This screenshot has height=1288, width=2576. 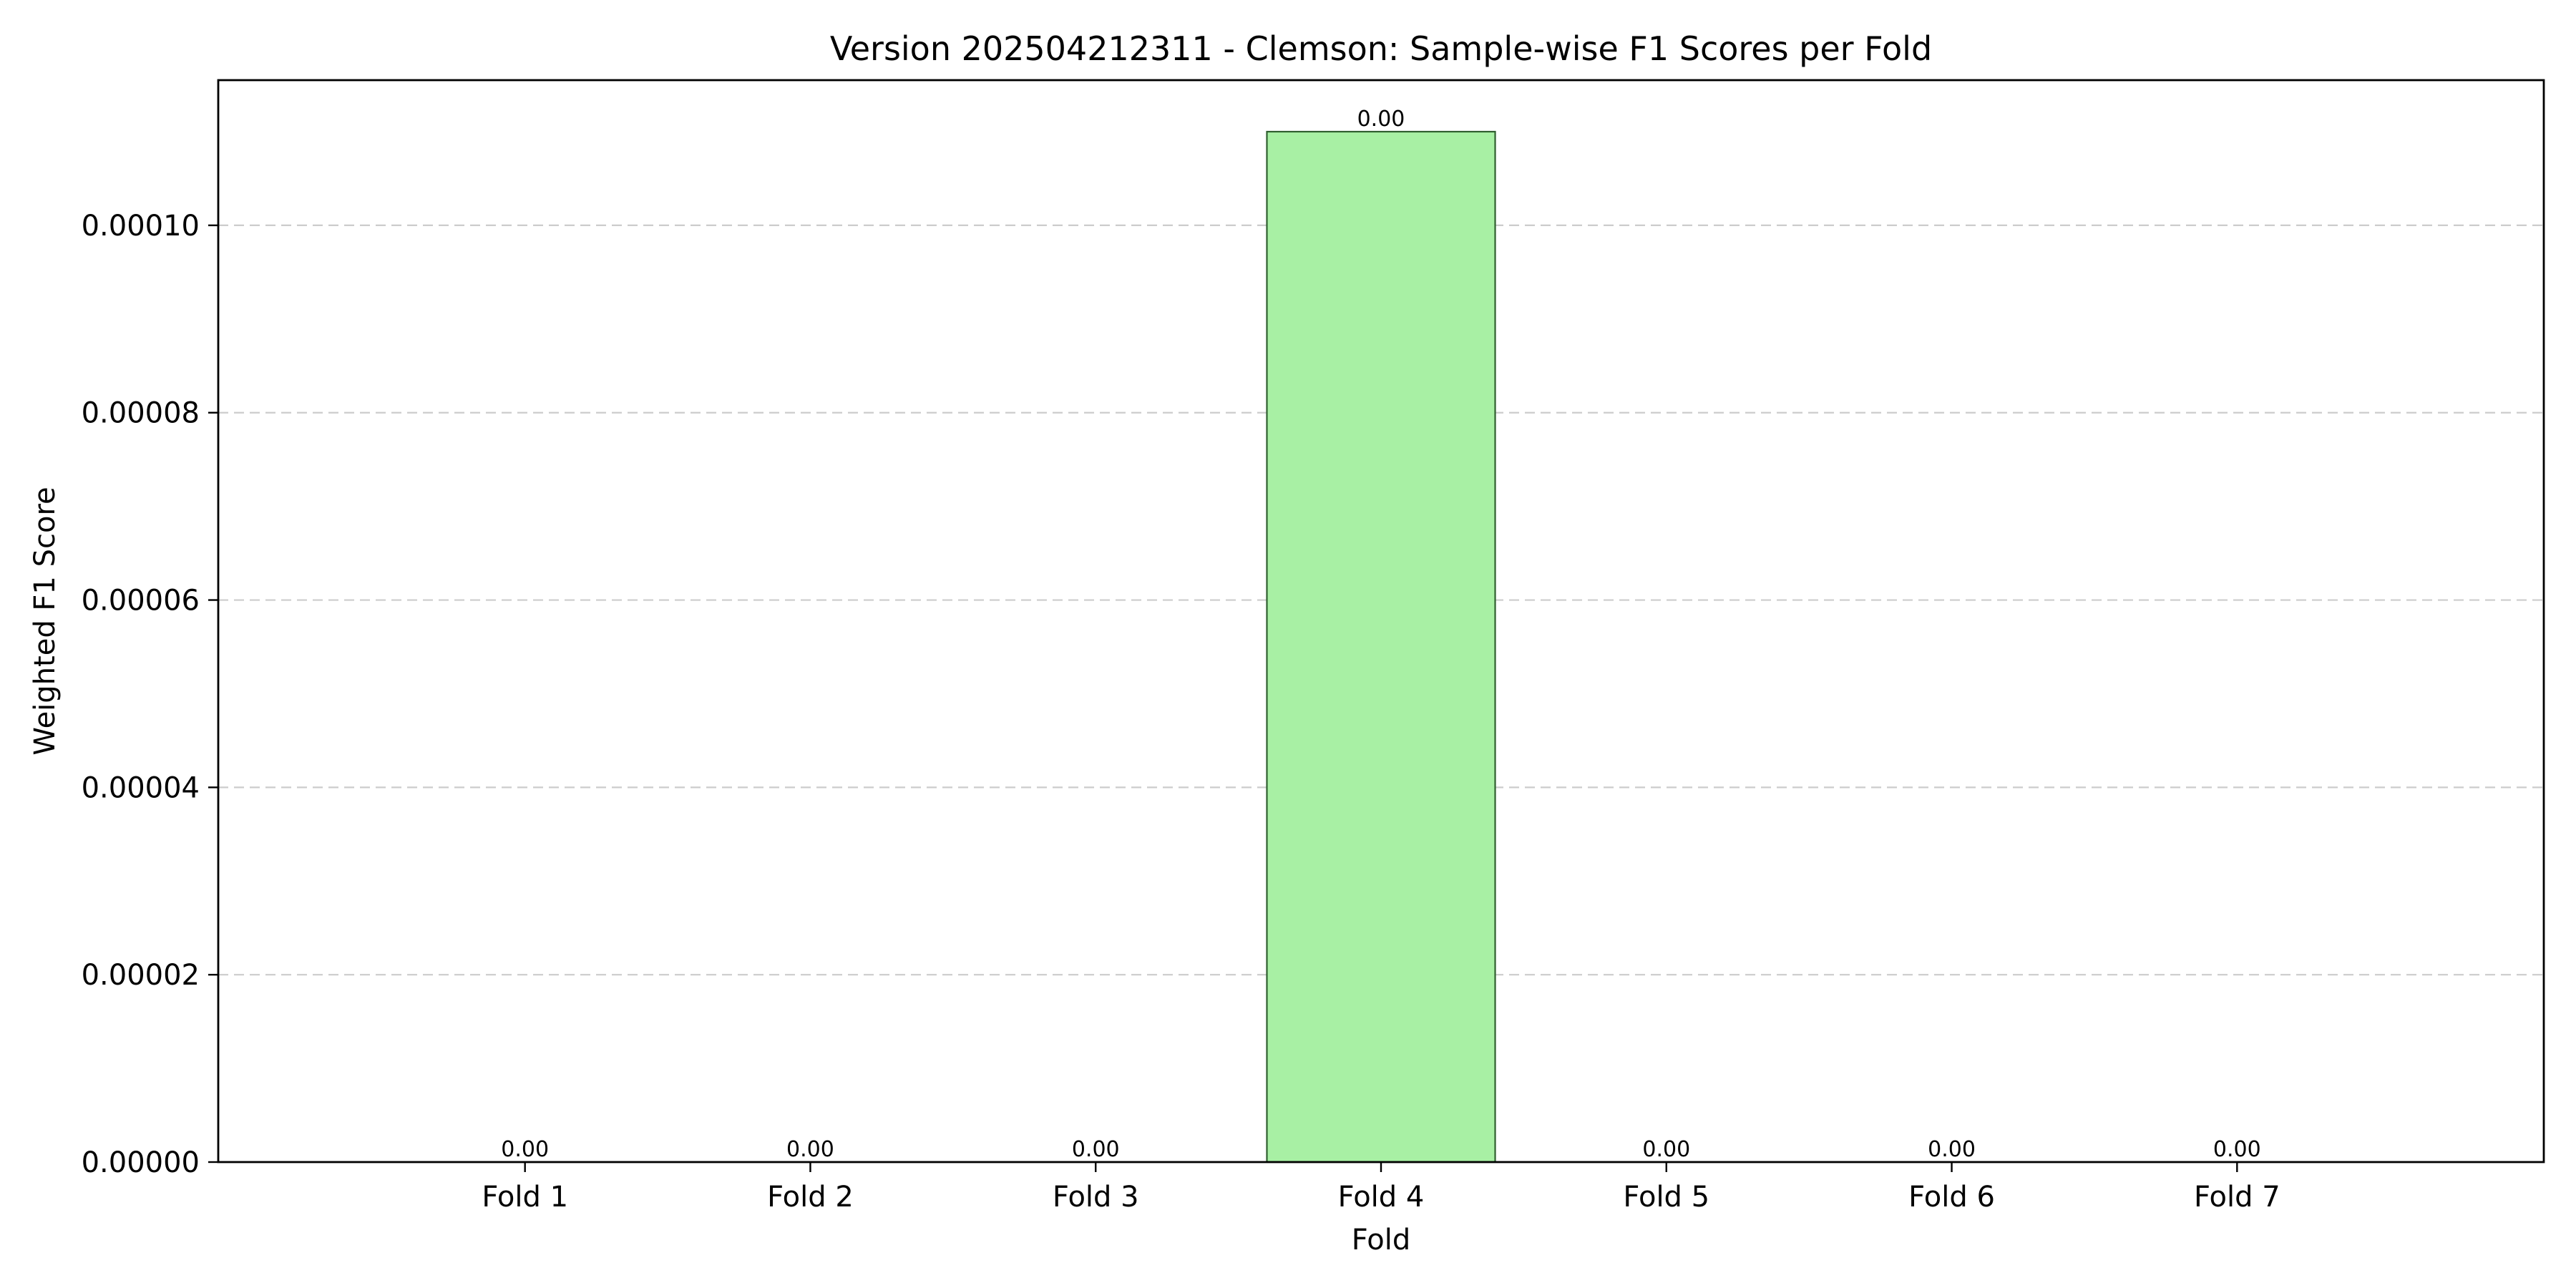 I want to click on x-tick-label: Fold 3, so click(x=1096, y=1197).